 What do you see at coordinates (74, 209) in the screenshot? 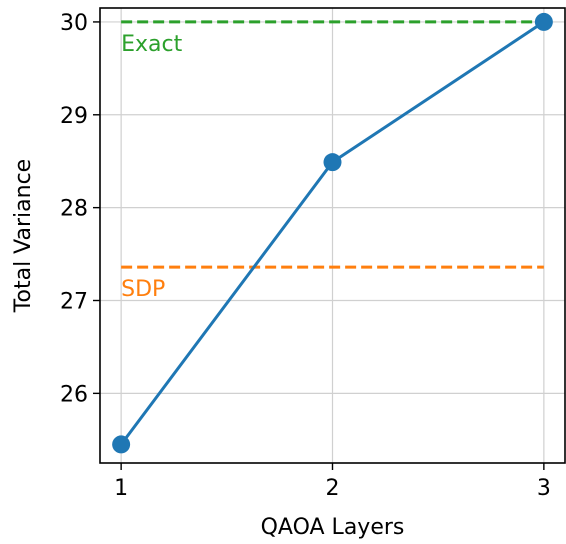
I see `y-tick-label: 28` at bounding box center [74, 209].